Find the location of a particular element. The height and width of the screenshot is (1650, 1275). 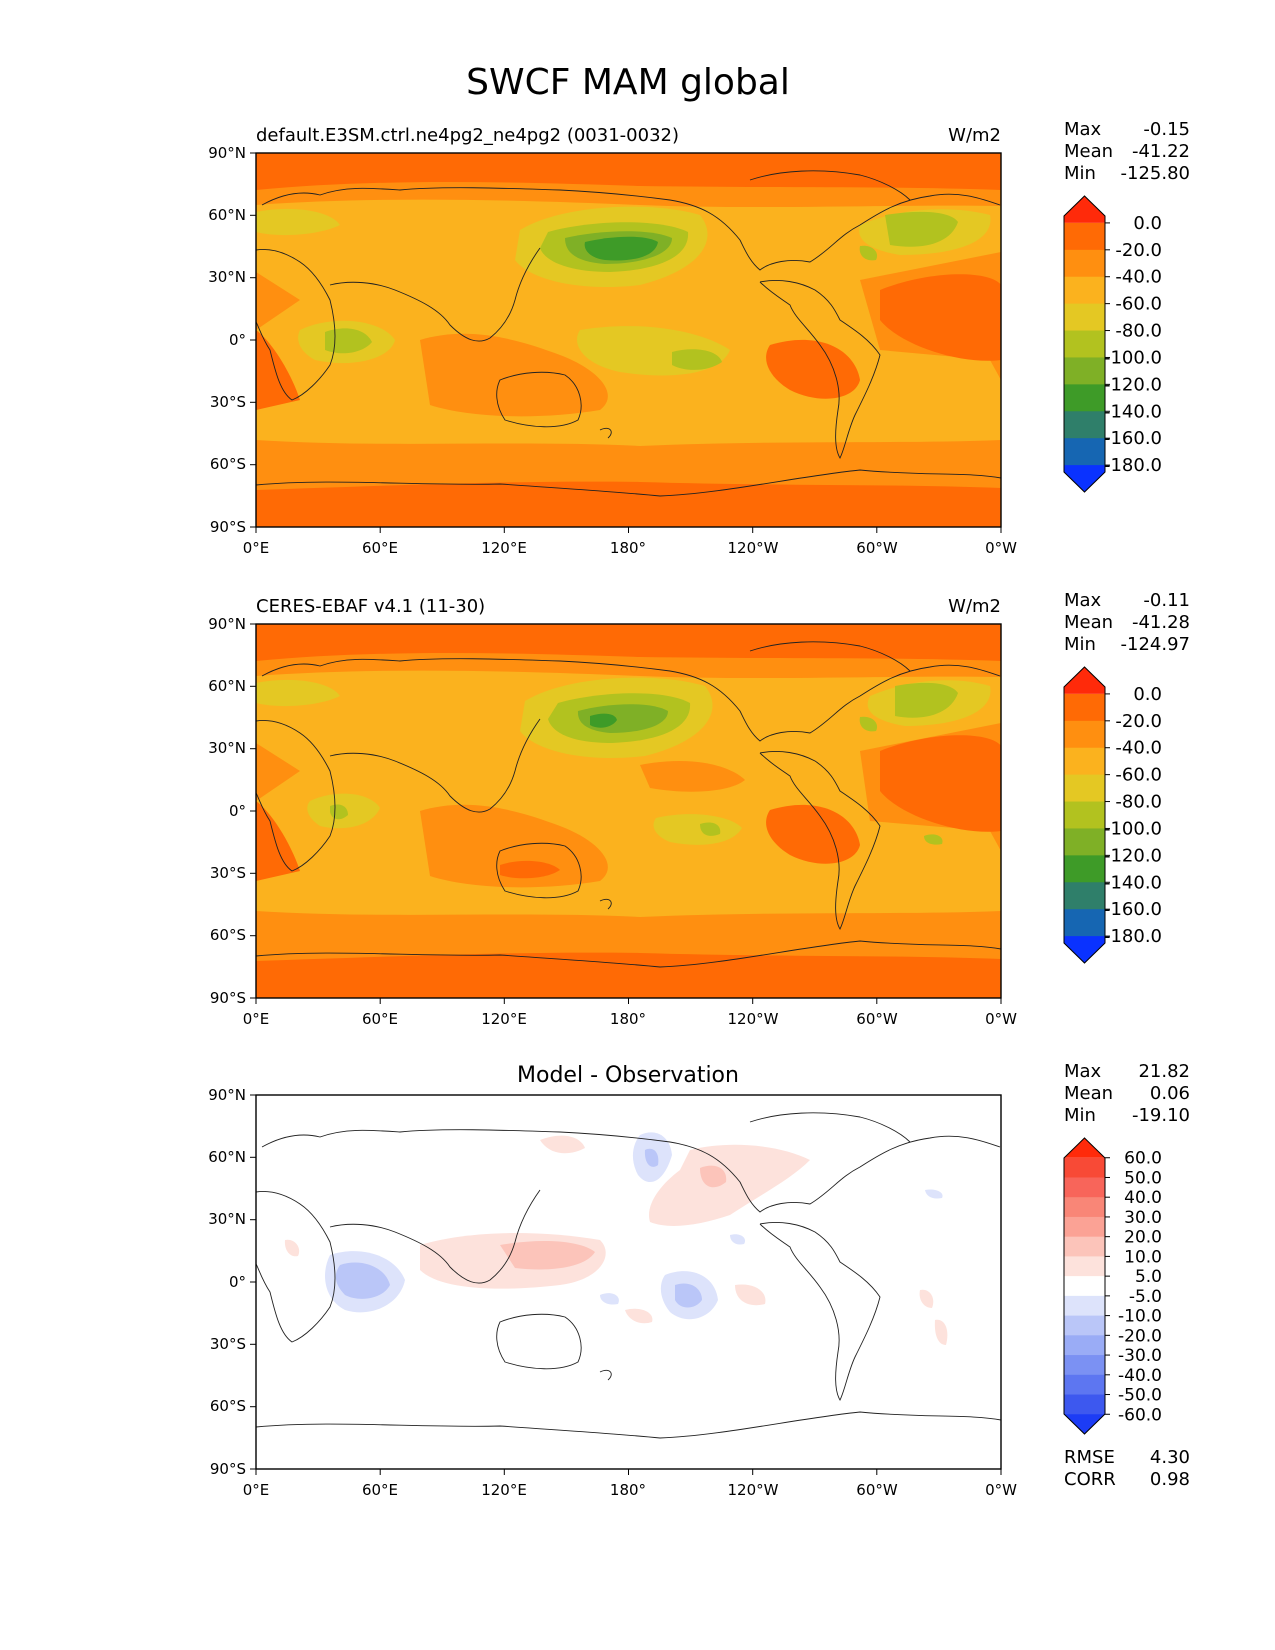

lon-tick-label: 0°E is located at coordinates (256, 1490).